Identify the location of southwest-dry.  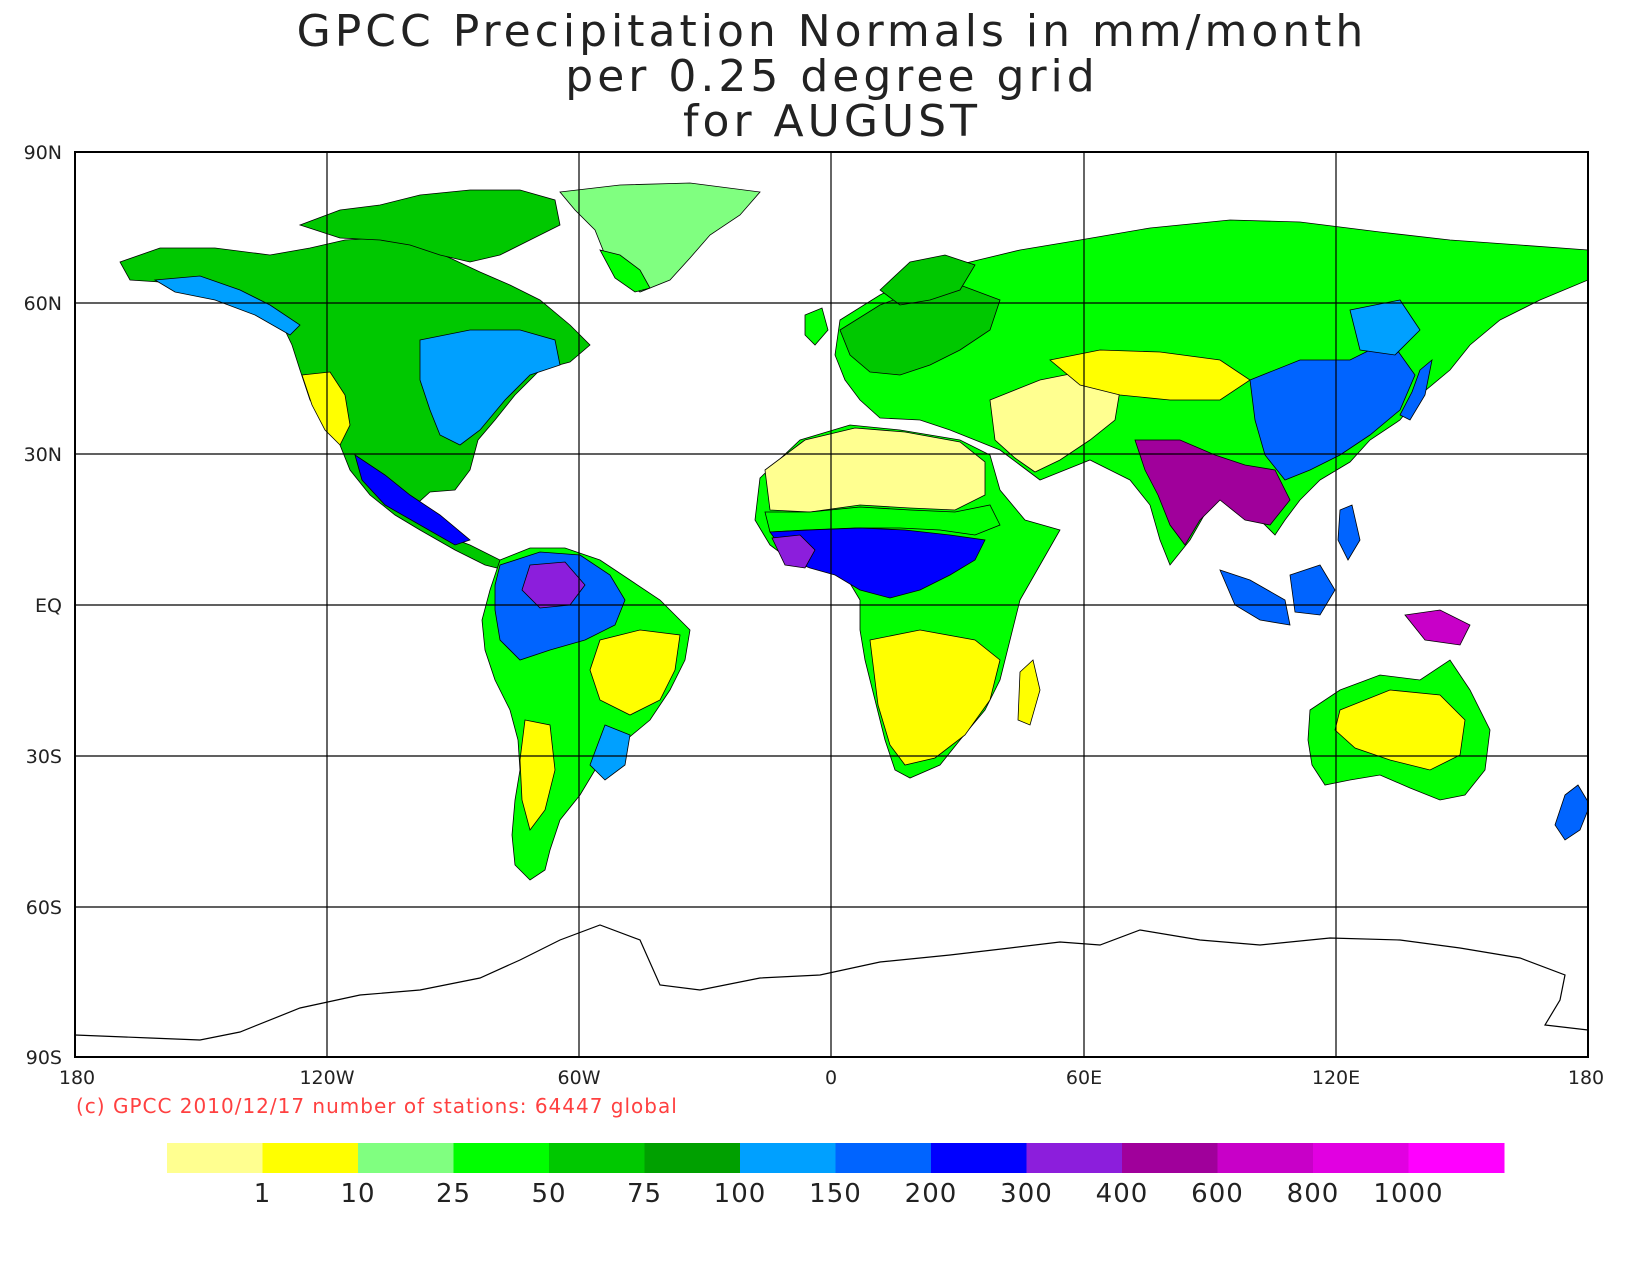
(326, 408).